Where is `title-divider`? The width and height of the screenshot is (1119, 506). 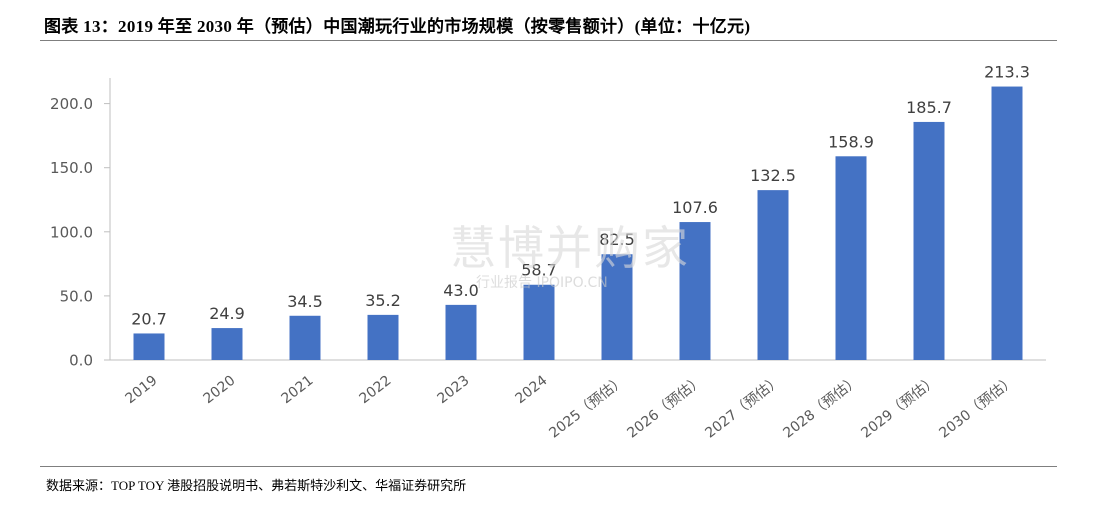
title-divider is located at coordinates (548, 40).